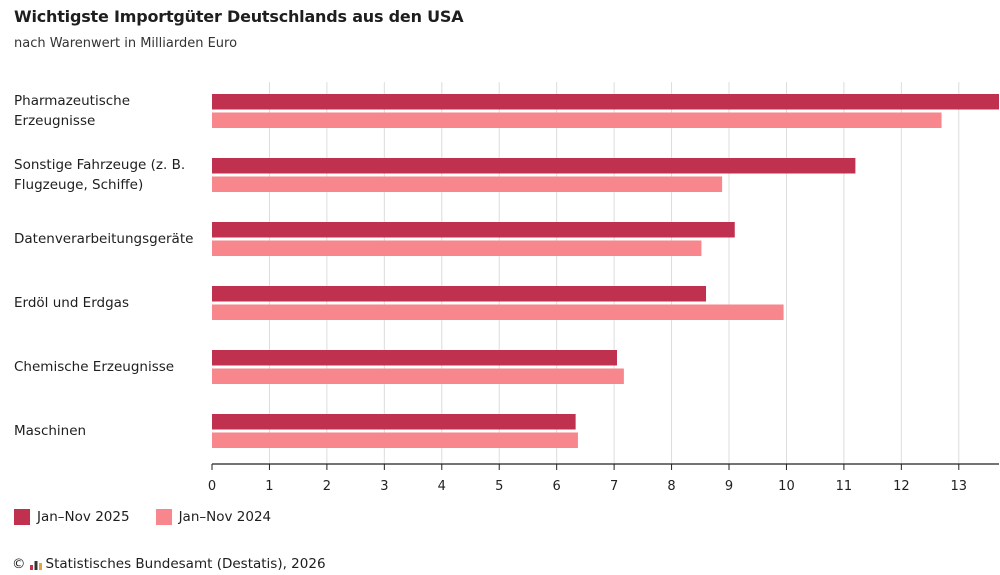 The width and height of the screenshot is (1000, 575). Describe the element at coordinates (212, 486) in the screenshot. I see `x-tick-label: 0` at that location.